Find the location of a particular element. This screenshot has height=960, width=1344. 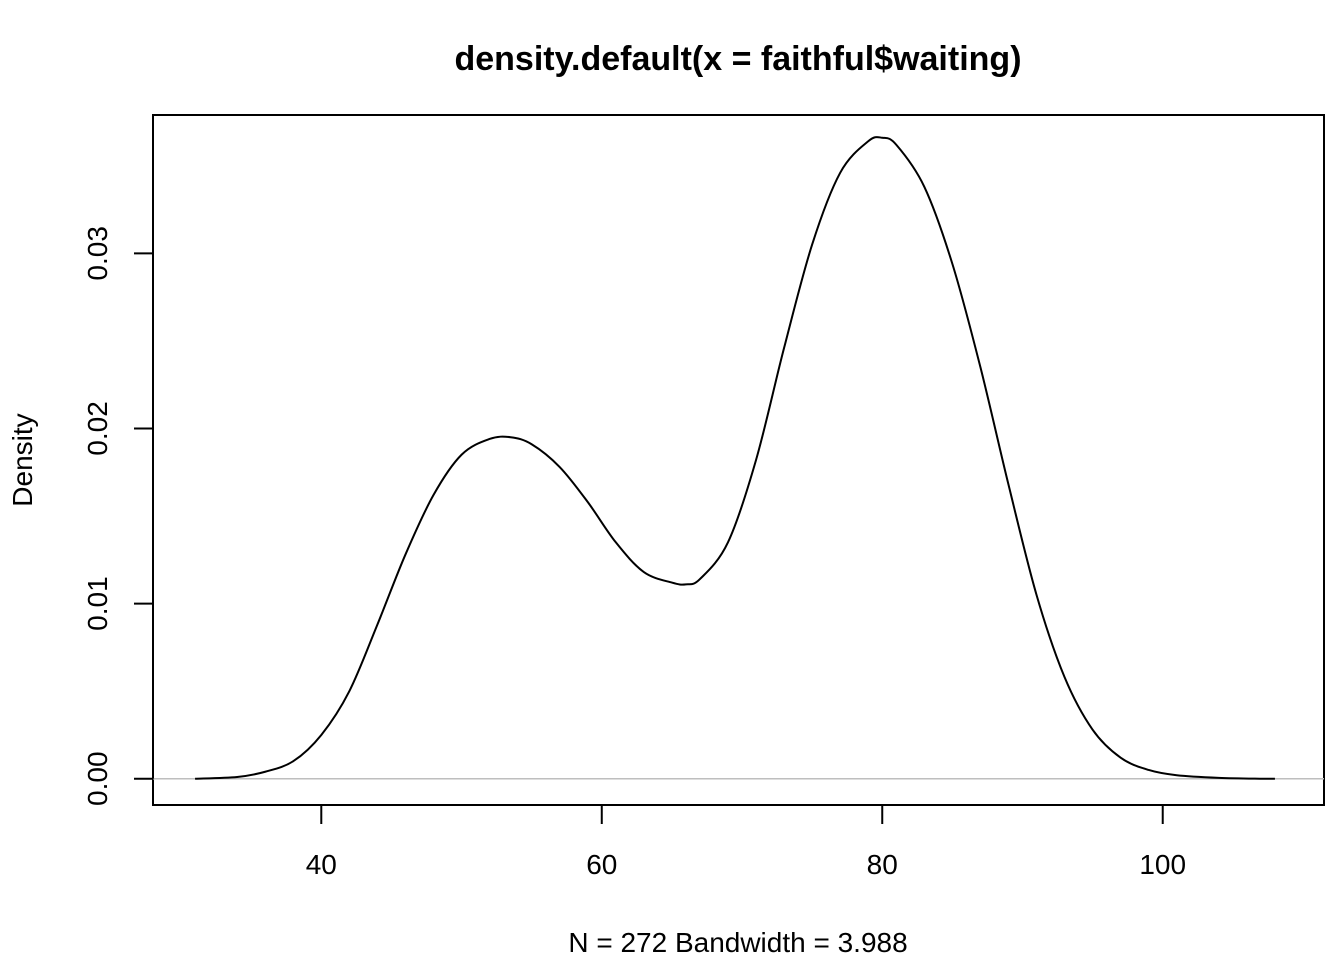

y-axis-label: Density is located at coordinates (22, 459).